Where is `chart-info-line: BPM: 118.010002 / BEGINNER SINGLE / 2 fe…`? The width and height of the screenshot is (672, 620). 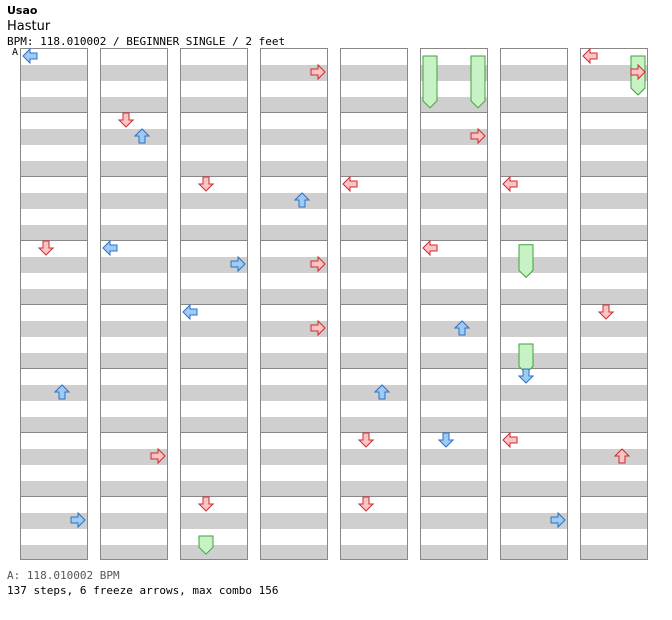 chart-info-line: BPM: 118.010002 / BEGINNER SINGLE / 2 fe… is located at coordinates (146, 41).